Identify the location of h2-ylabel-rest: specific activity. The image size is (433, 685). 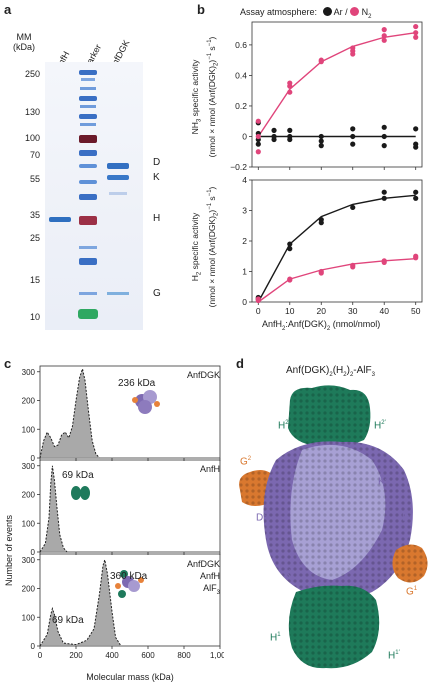
(195, 242).